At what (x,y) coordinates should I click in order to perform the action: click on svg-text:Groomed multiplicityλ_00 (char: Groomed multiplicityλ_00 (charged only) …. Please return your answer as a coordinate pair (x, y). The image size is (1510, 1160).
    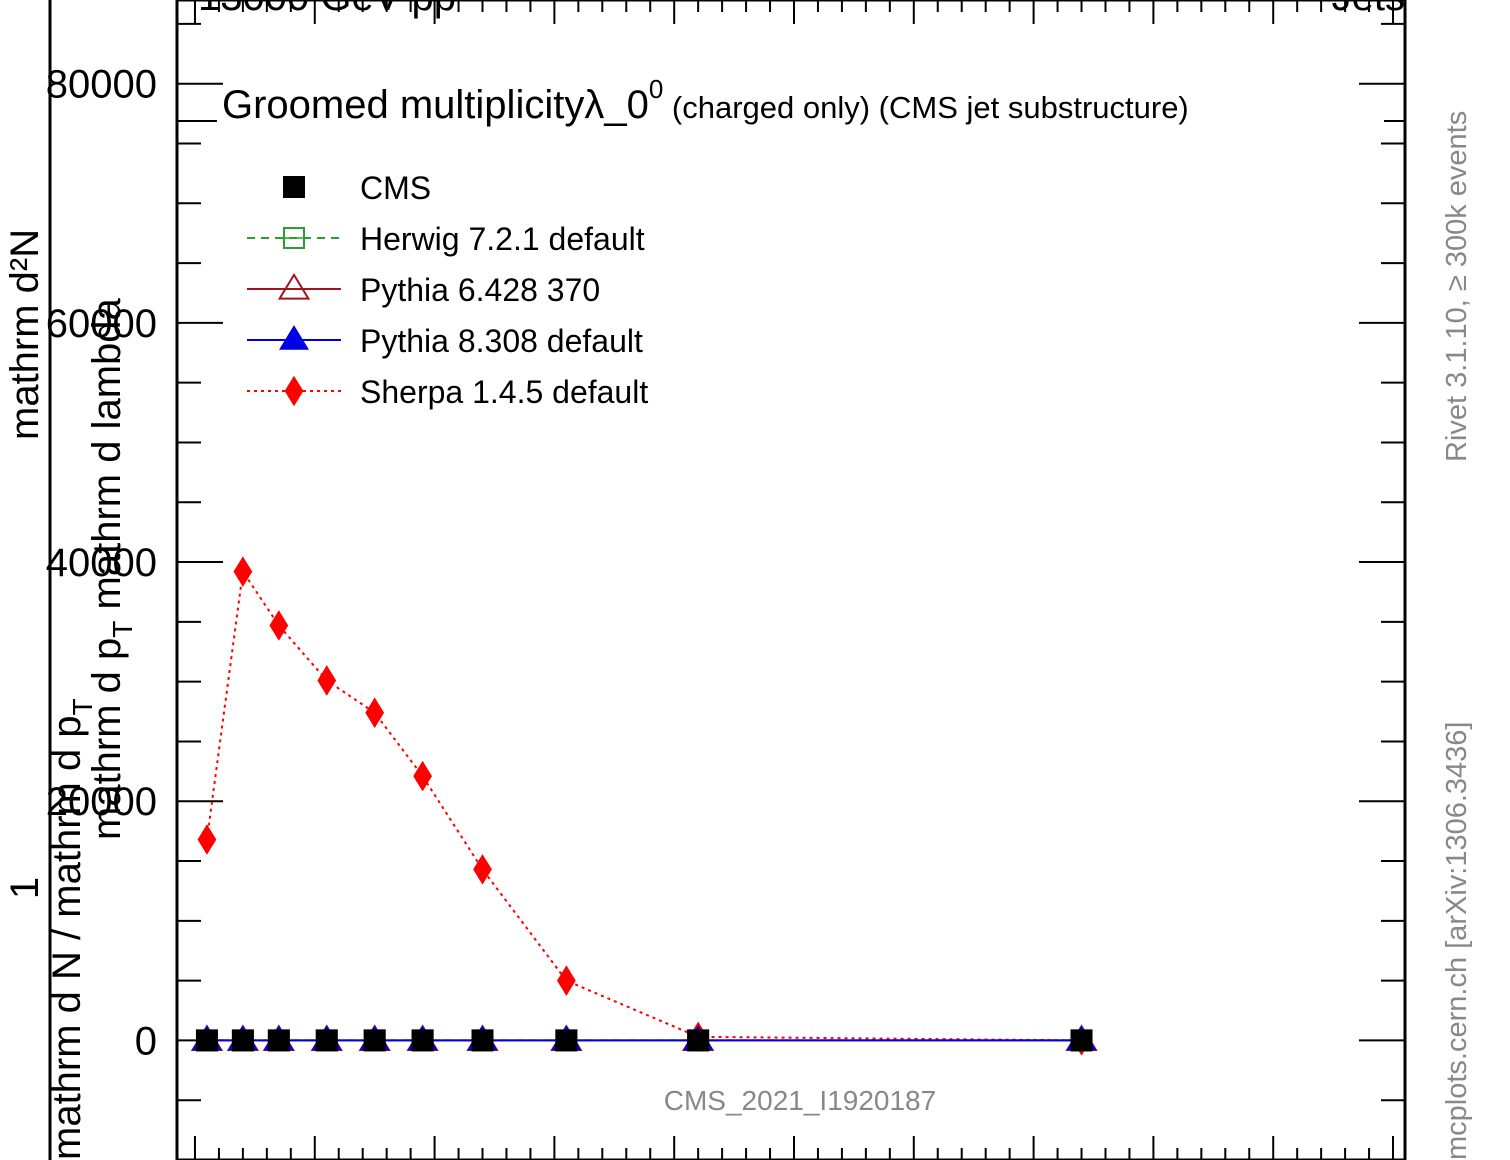
    Looking at the image, I should click on (705, 100).